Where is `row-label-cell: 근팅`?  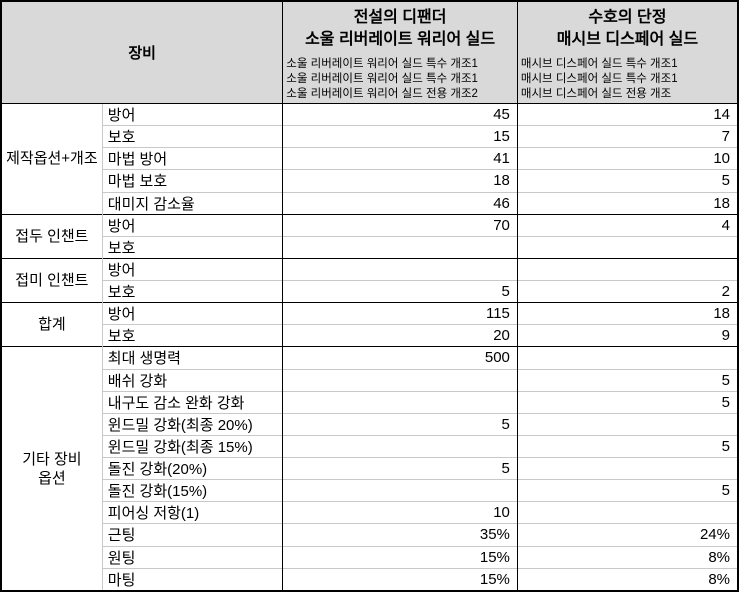 row-label-cell: 근팅 is located at coordinates (192, 534).